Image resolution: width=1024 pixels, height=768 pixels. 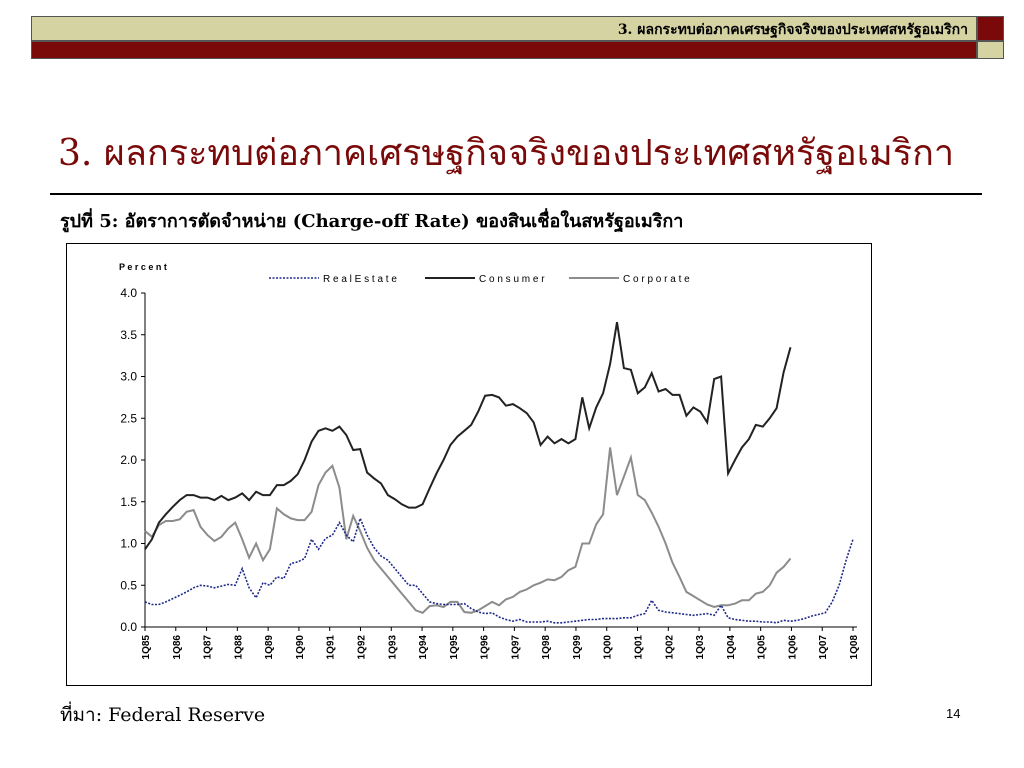 I want to click on x-tick-label: 1Q06, so click(x=792, y=647).